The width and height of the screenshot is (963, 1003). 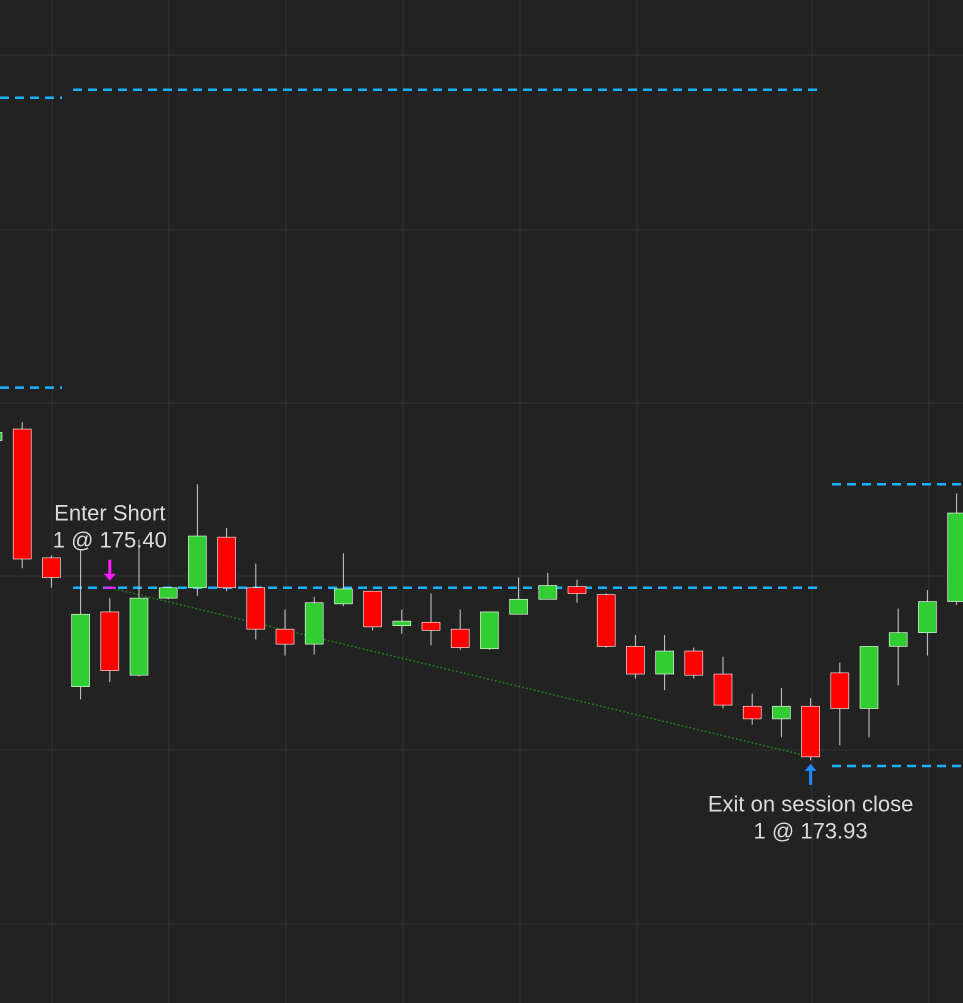 I want to click on trade-line, so click(x=460, y=672).